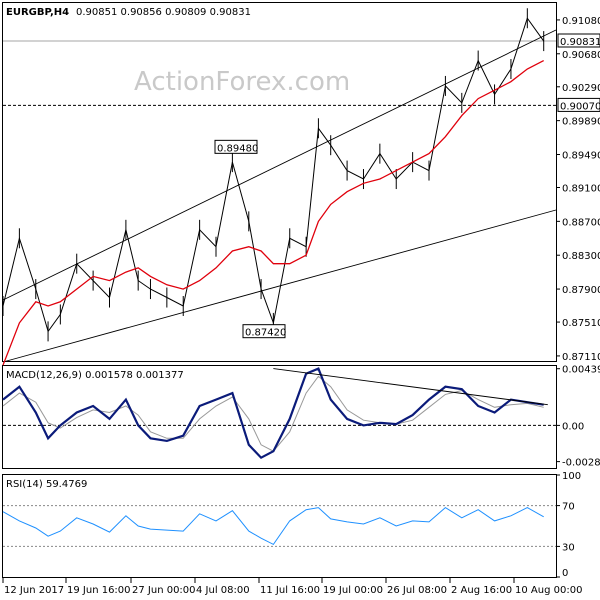  I want to click on rsi-line, so click(273, 526).